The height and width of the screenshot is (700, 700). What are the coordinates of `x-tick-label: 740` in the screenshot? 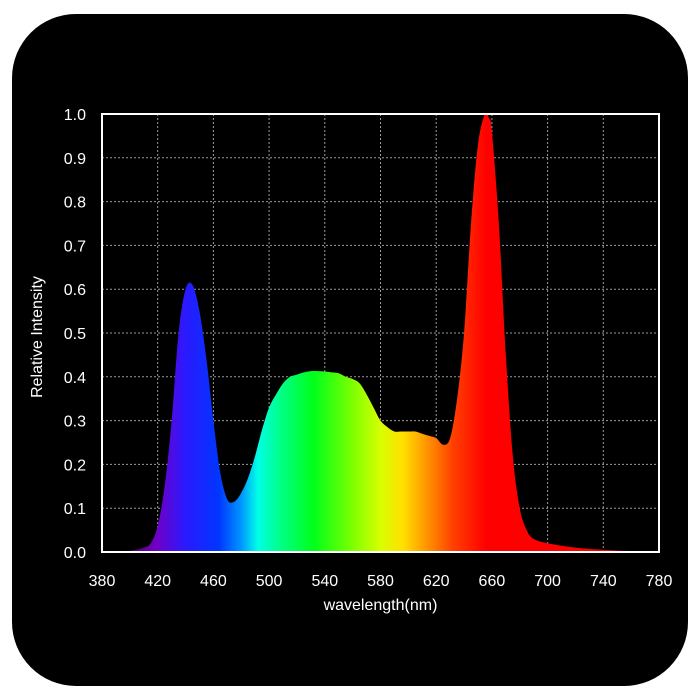 It's located at (603, 581).